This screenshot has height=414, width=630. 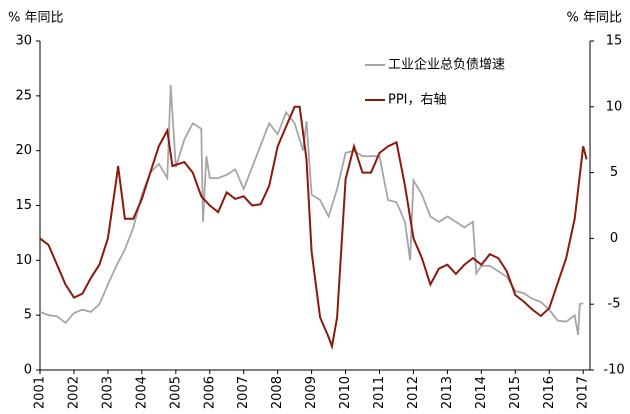 What do you see at coordinates (613, 370) in the screenshot?
I see `y2-tick-label: -10` at bounding box center [613, 370].